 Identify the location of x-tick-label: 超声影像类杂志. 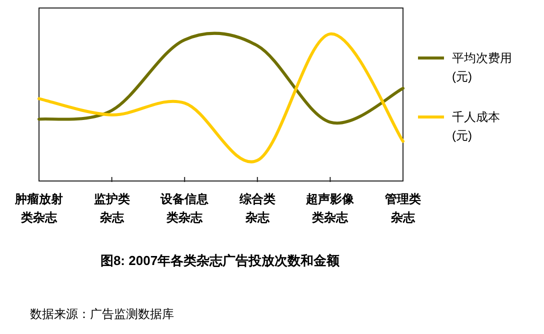
(330, 208).